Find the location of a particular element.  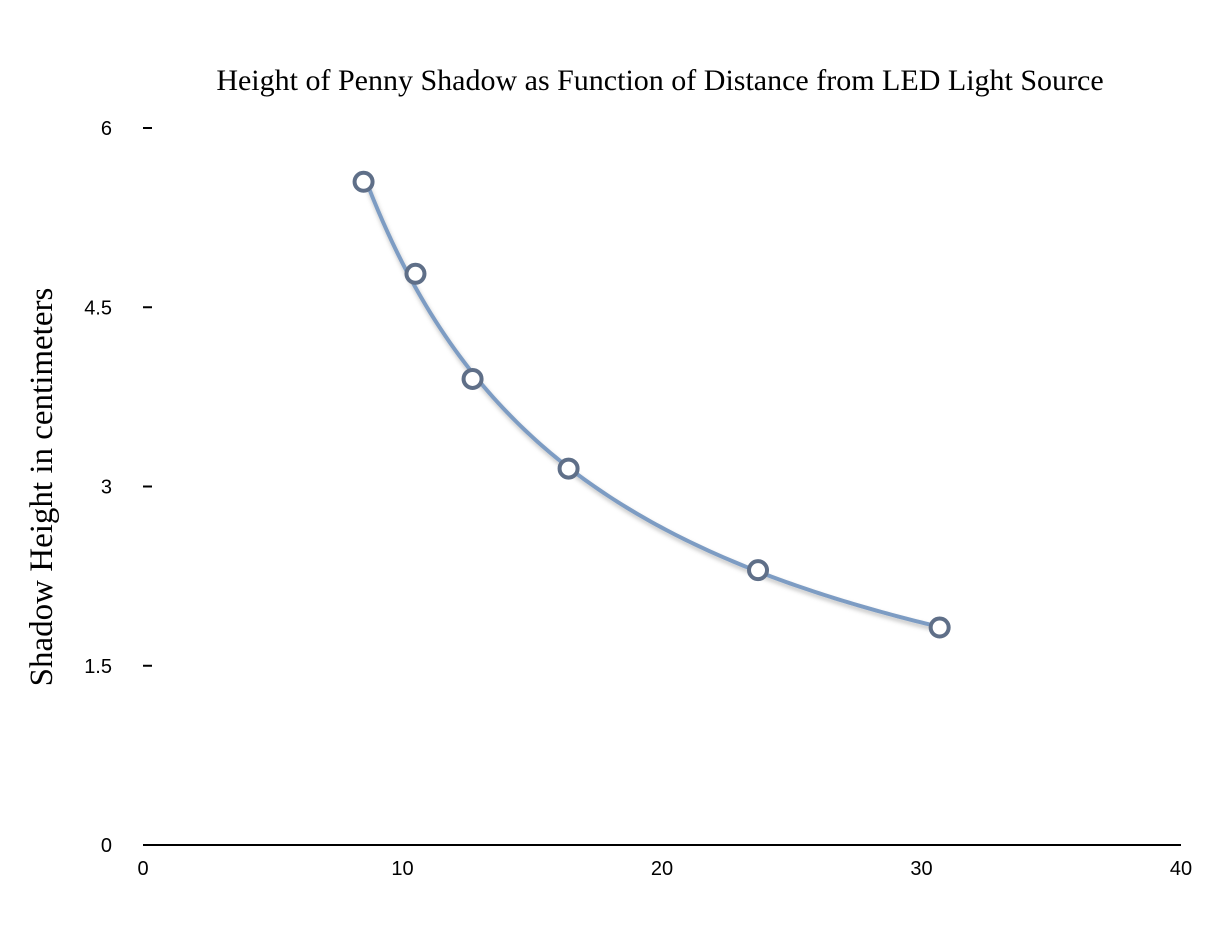

x-tick-label: 0 is located at coordinates (142, 869).